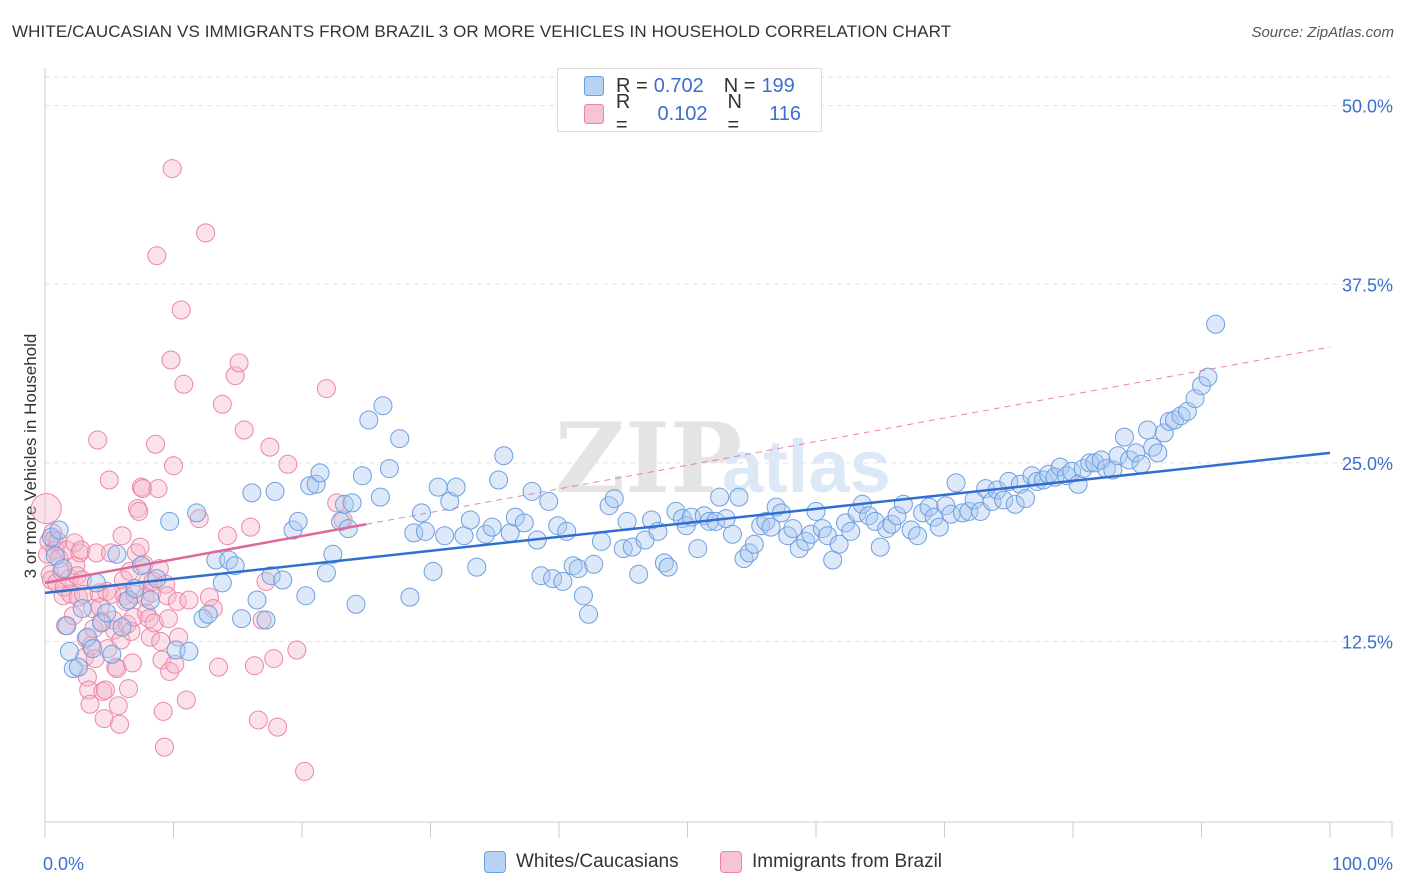 This screenshot has height=892, width=1406. What do you see at coordinates (847, 861) in the screenshot?
I see `bottom-legend-label-brazil: Immigrants from Brazil` at bounding box center [847, 861].